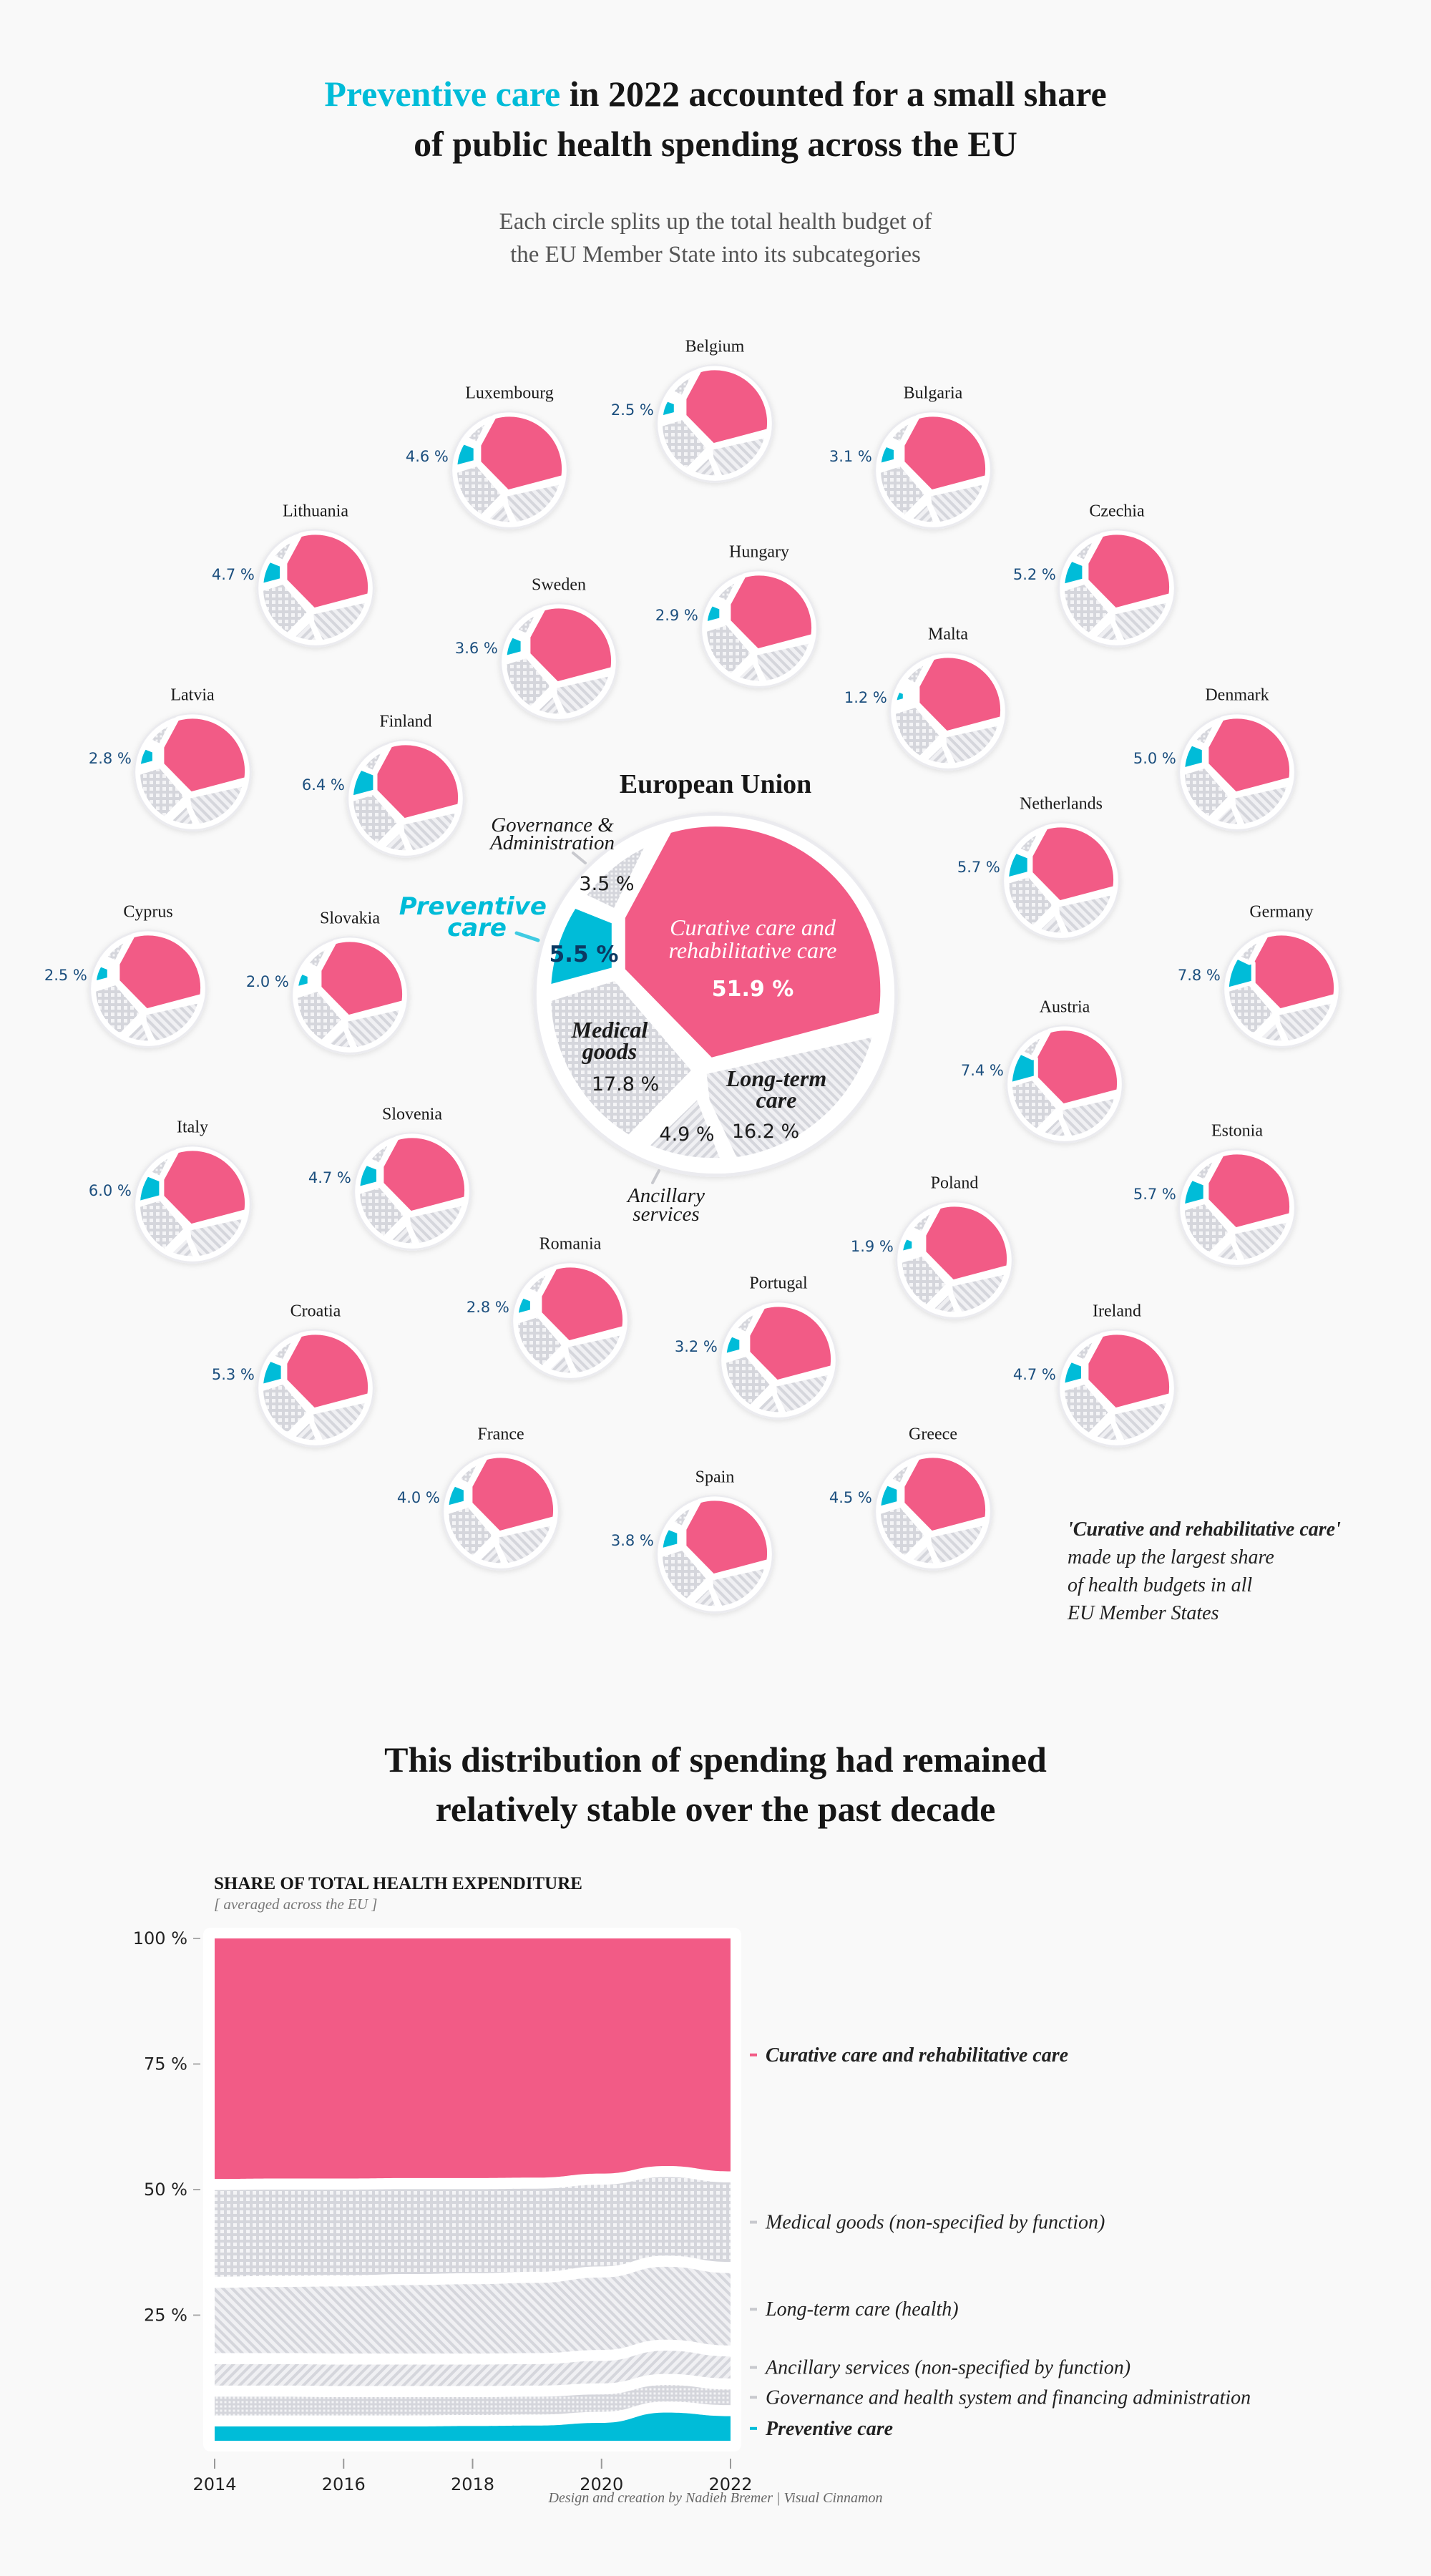 The image size is (1431, 2576). What do you see at coordinates (1214, 1194) in the screenshot?
I see `country-circle-estonia: Estonia 5.7 %` at bounding box center [1214, 1194].